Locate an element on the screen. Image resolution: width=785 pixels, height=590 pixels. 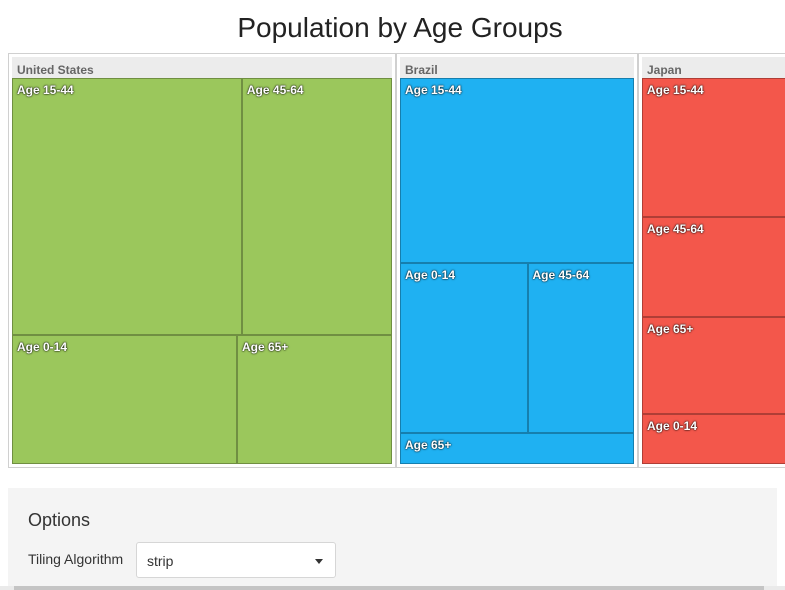
chevron-down-icon is located at coordinates (319, 561).